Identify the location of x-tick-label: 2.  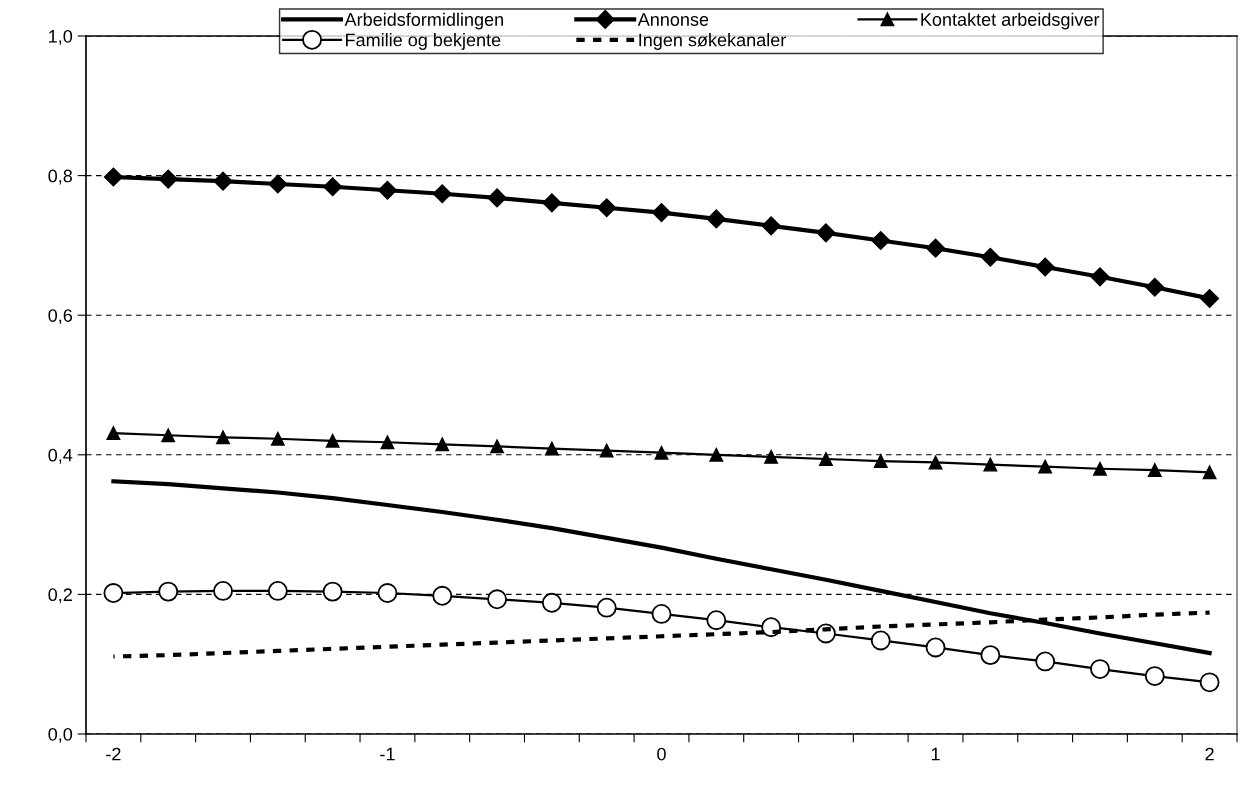
(1209, 754).